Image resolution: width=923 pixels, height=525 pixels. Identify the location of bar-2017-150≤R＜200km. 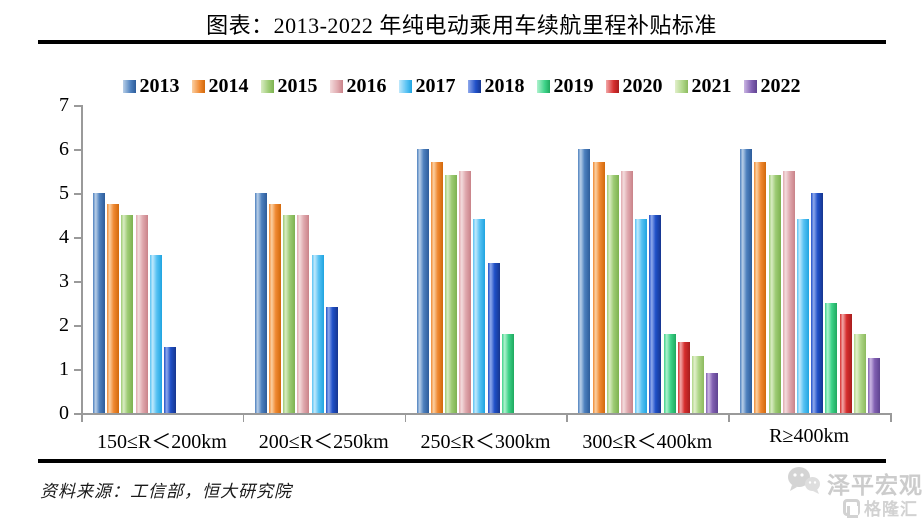
(155, 333).